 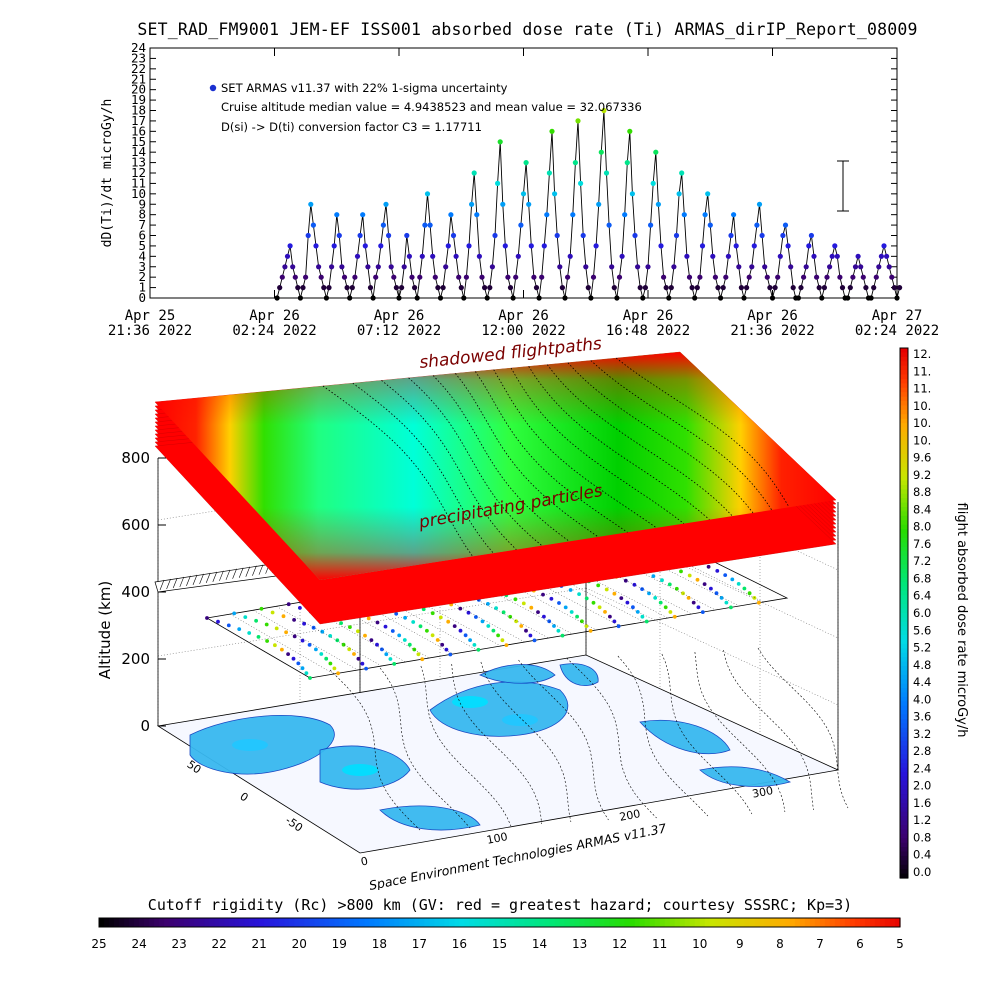 I want to click on y-tick-label: 21, so click(x=138, y=78).